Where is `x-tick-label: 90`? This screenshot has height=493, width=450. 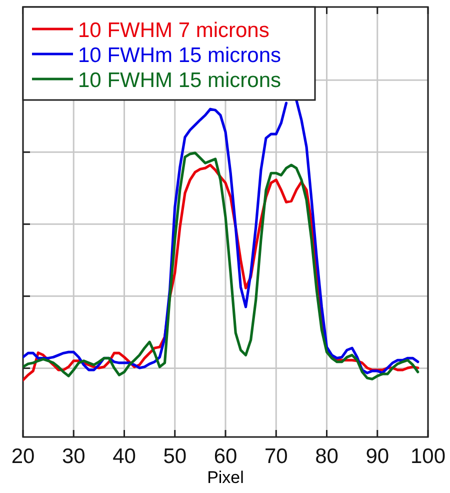
x-tick-label: 90 is located at coordinates (378, 456).